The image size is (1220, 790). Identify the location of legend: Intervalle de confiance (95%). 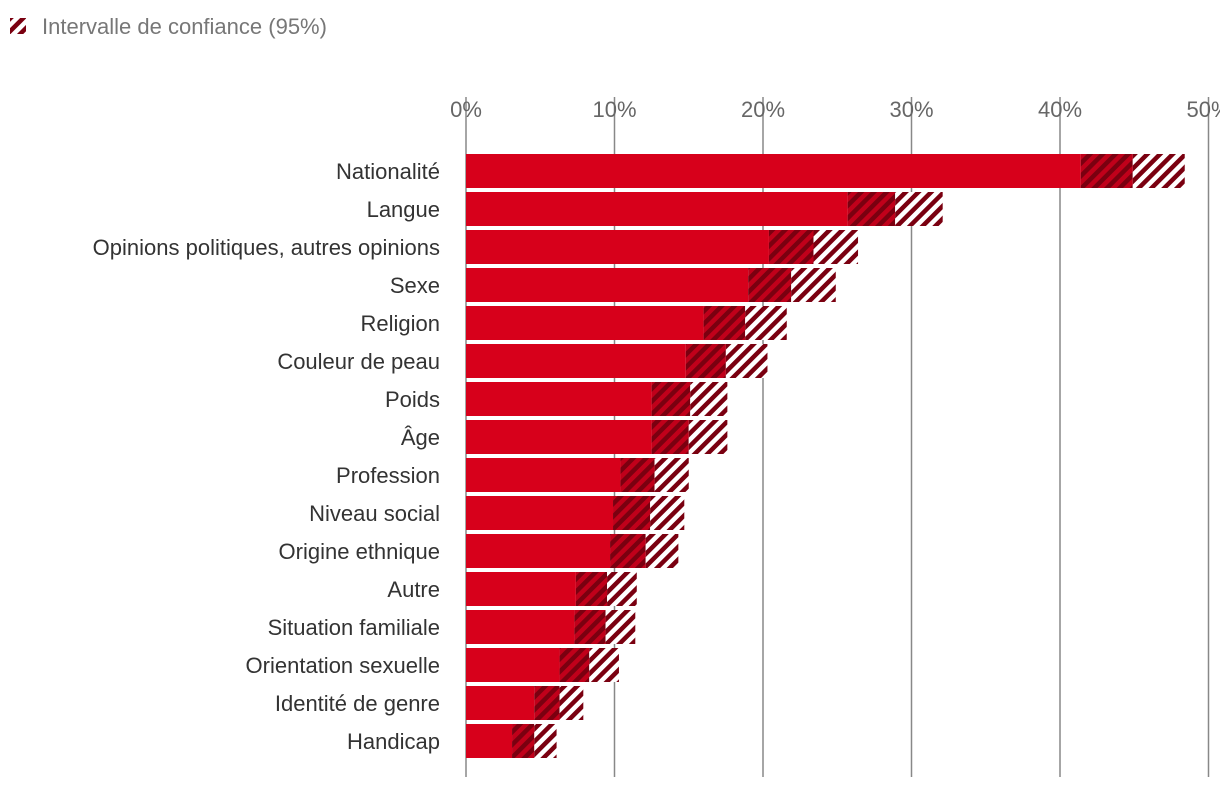
(168, 26).